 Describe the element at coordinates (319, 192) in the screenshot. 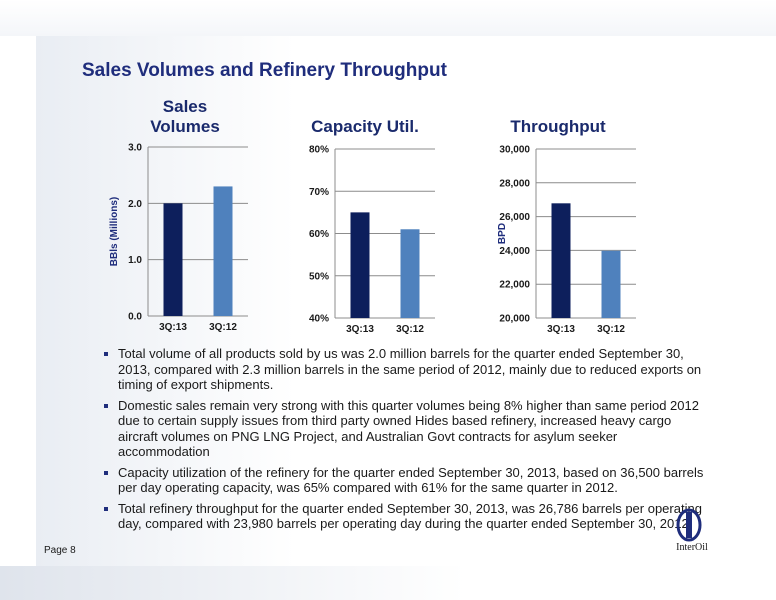

I see `y-tick-label: 70%` at that location.